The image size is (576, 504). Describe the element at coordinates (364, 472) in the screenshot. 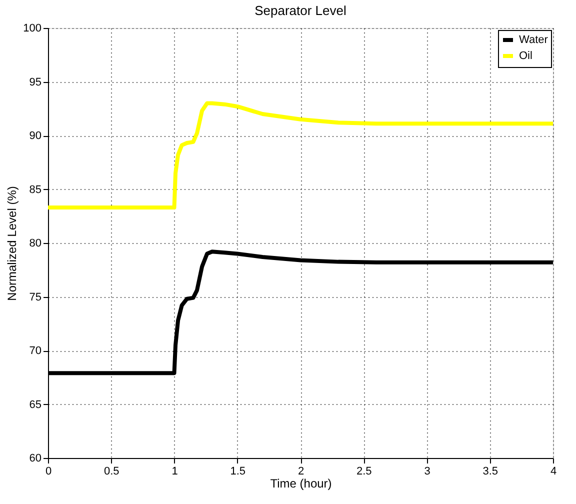

I see `x-tick-label: 2.5` at that location.